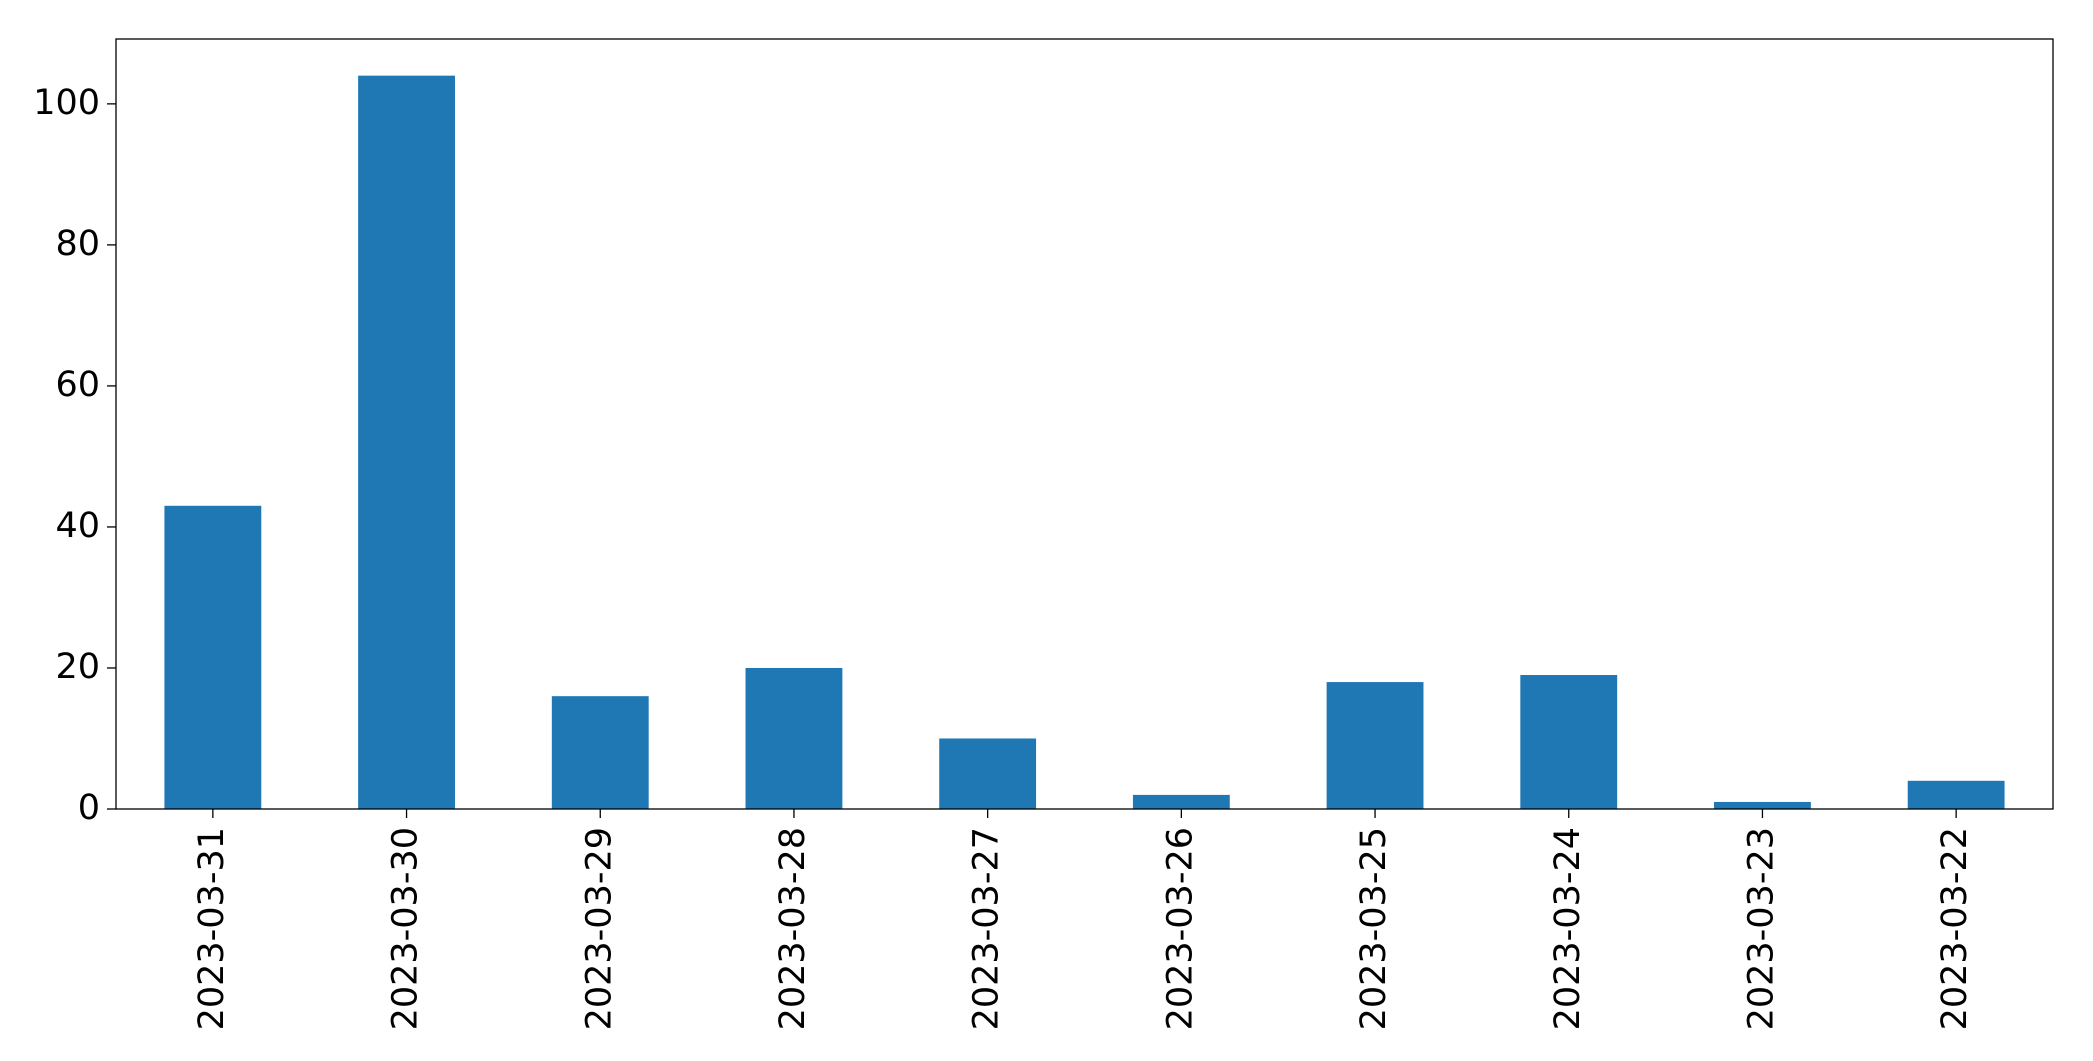 Image resolution: width=2093 pixels, height=1061 pixels. I want to click on x-tick-label: 2023-03-24, so click(1568, 928).